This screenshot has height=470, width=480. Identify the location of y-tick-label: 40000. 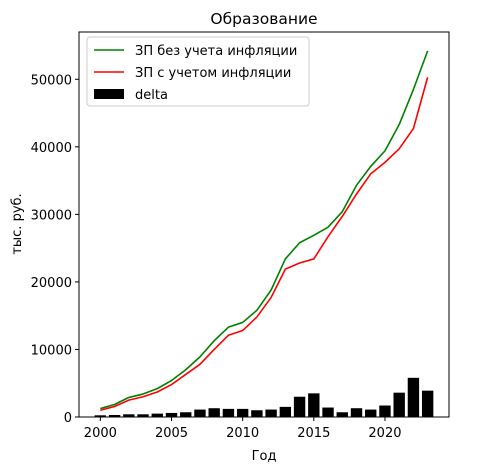
(51, 148).